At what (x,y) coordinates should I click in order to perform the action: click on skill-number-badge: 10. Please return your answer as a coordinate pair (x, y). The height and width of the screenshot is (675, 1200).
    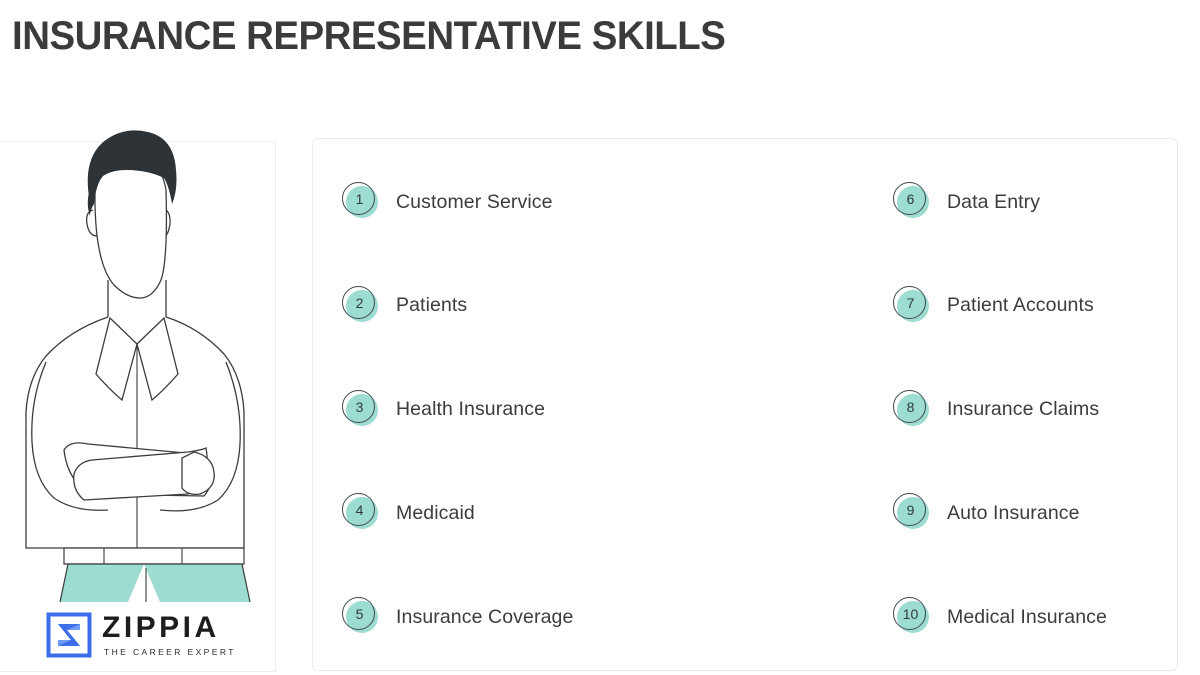
    Looking at the image, I should click on (913, 617).